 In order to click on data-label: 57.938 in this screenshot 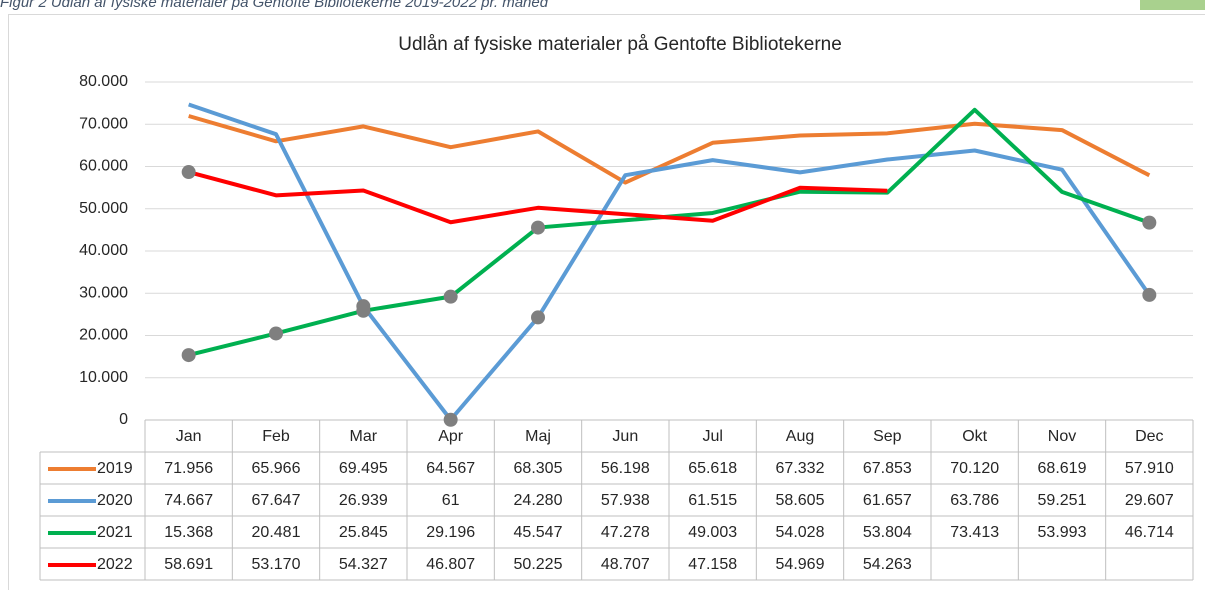, I will do `click(625, 500)`.